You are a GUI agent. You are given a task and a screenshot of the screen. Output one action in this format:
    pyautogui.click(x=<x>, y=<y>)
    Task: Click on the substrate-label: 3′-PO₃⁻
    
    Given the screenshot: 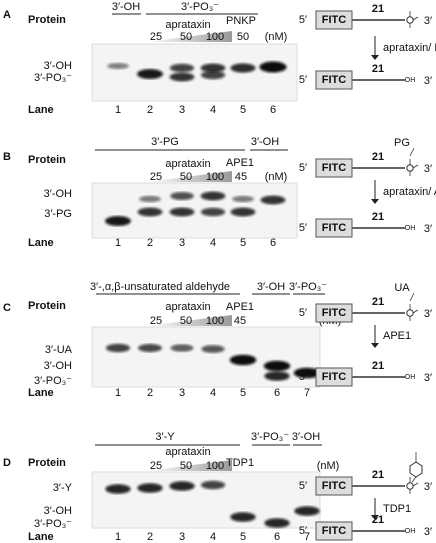 What is the action you would take?
    pyautogui.click(x=308, y=287)
    